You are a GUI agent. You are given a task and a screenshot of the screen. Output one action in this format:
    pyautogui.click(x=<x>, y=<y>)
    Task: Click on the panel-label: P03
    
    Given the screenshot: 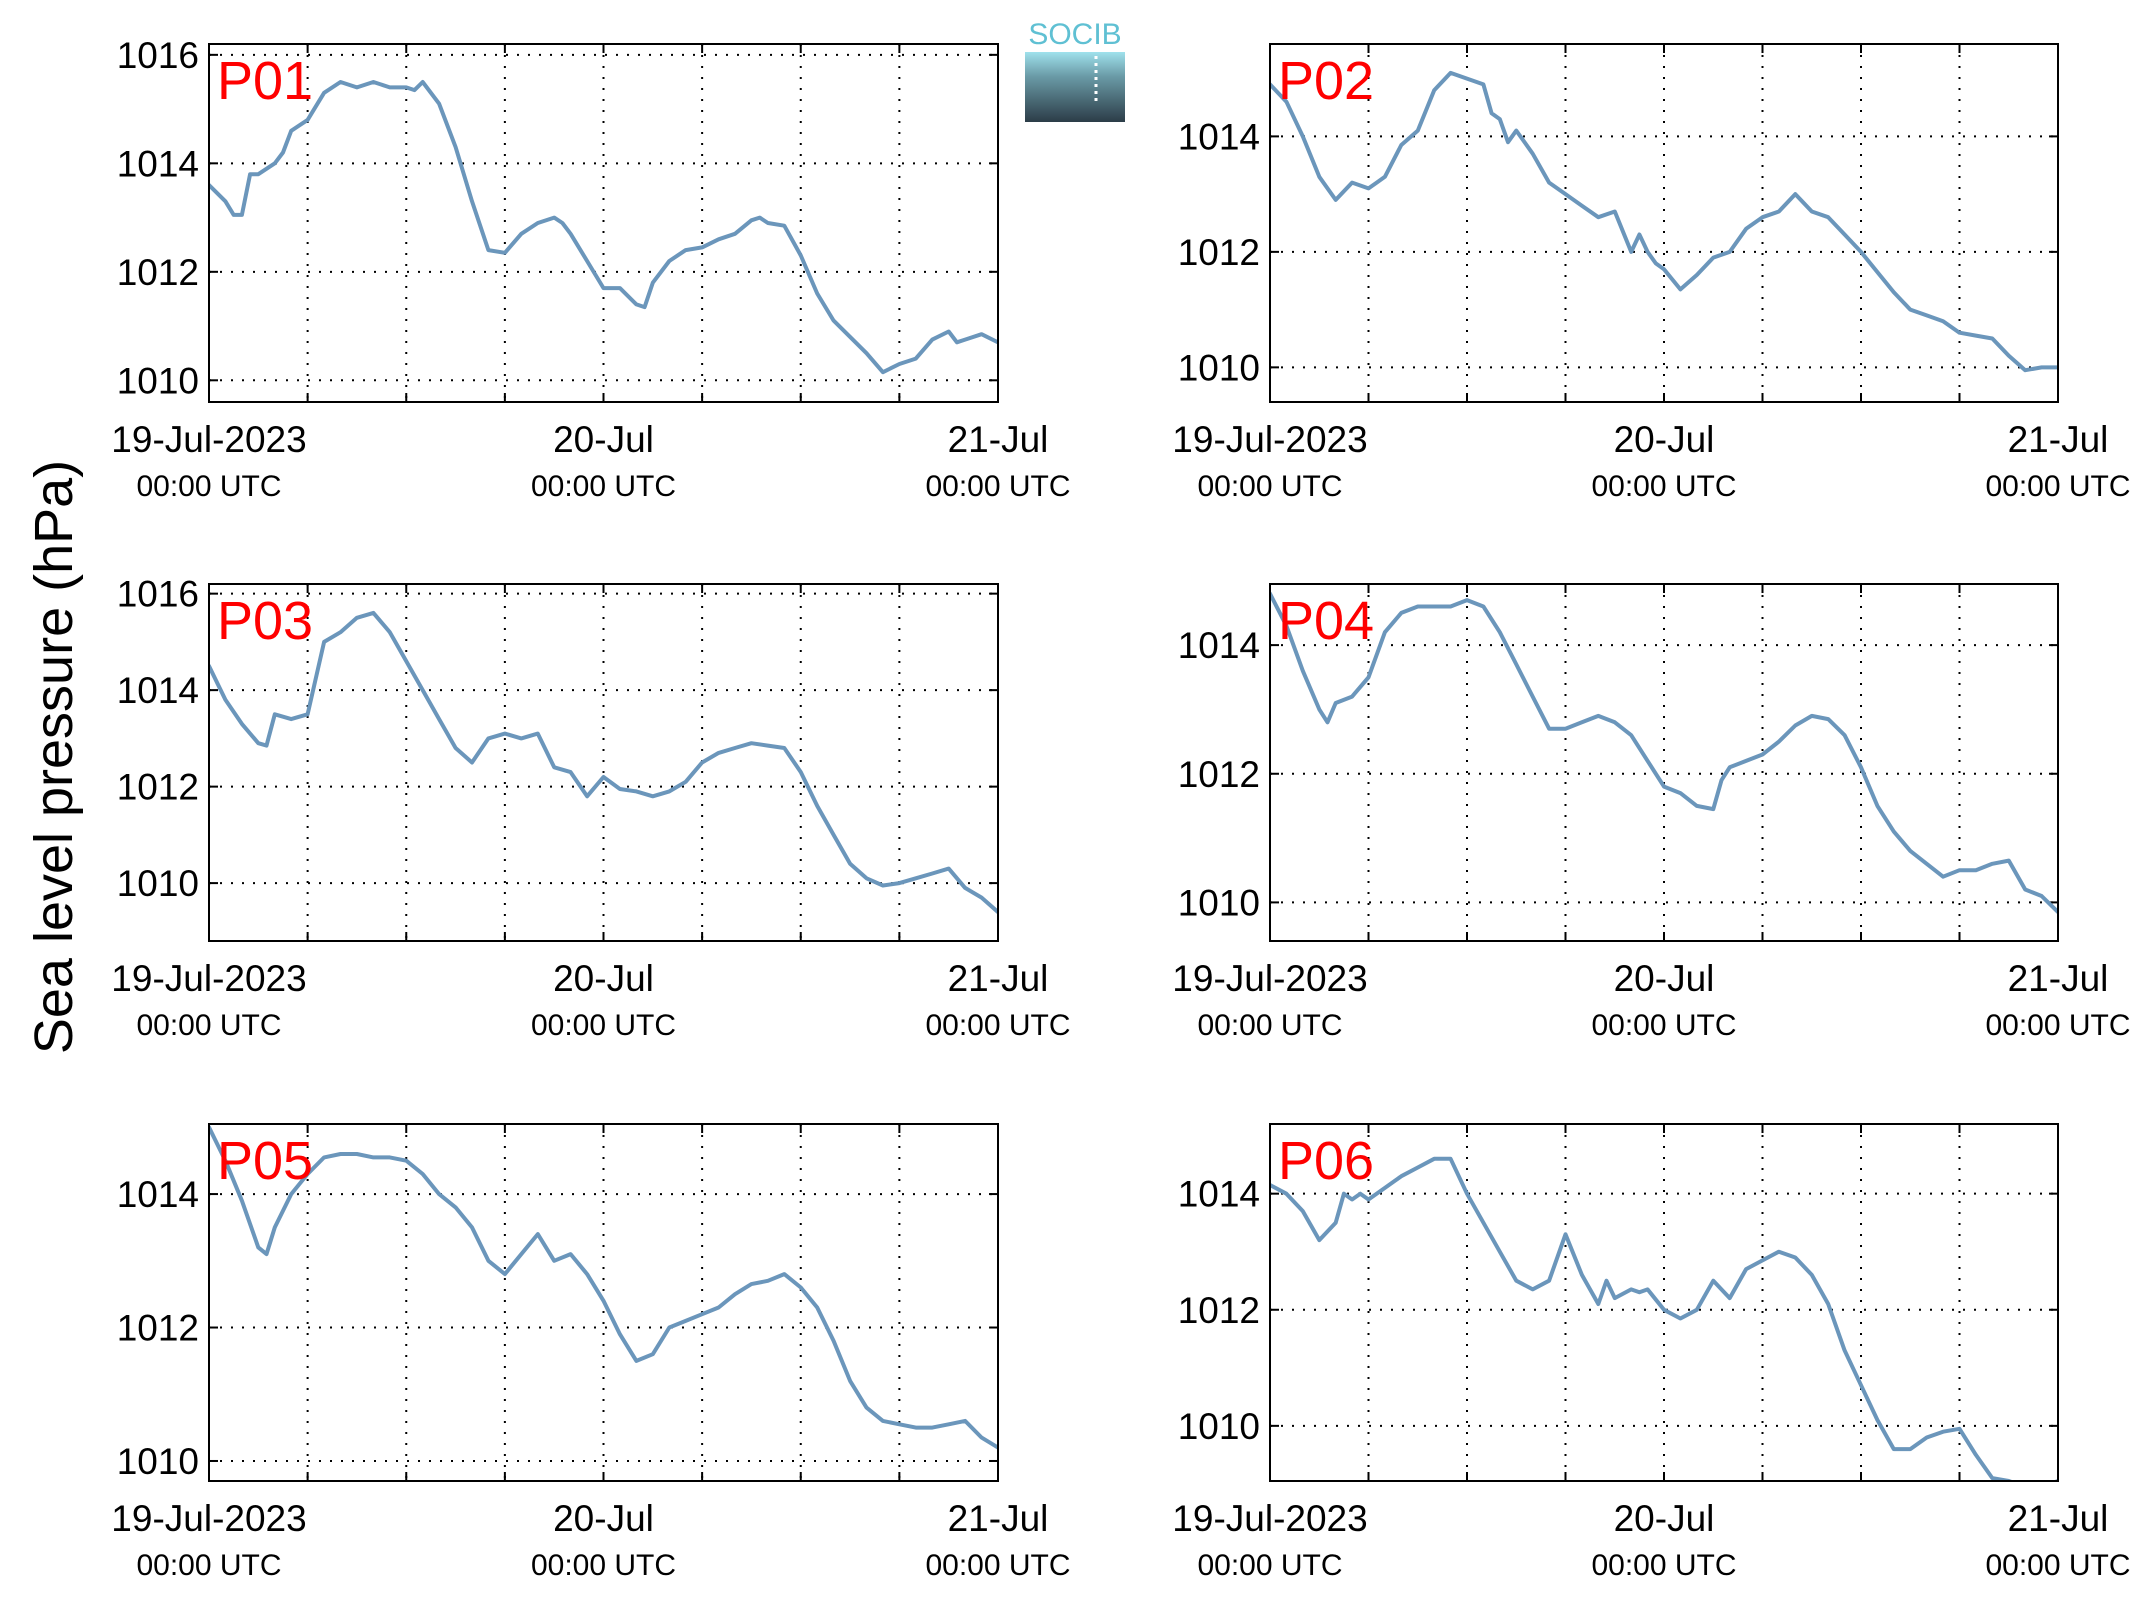 What is the action you would take?
    pyautogui.click(x=265, y=621)
    